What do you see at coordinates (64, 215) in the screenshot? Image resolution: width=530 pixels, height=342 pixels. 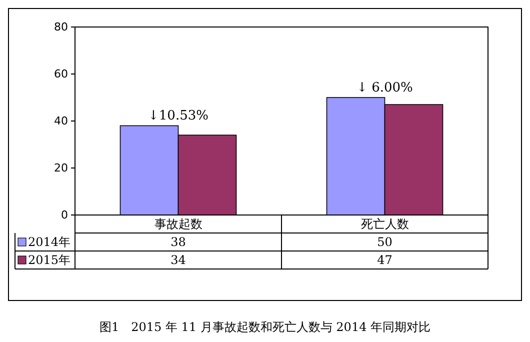 I see `y-tick-label: 0` at bounding box center [64, 215].